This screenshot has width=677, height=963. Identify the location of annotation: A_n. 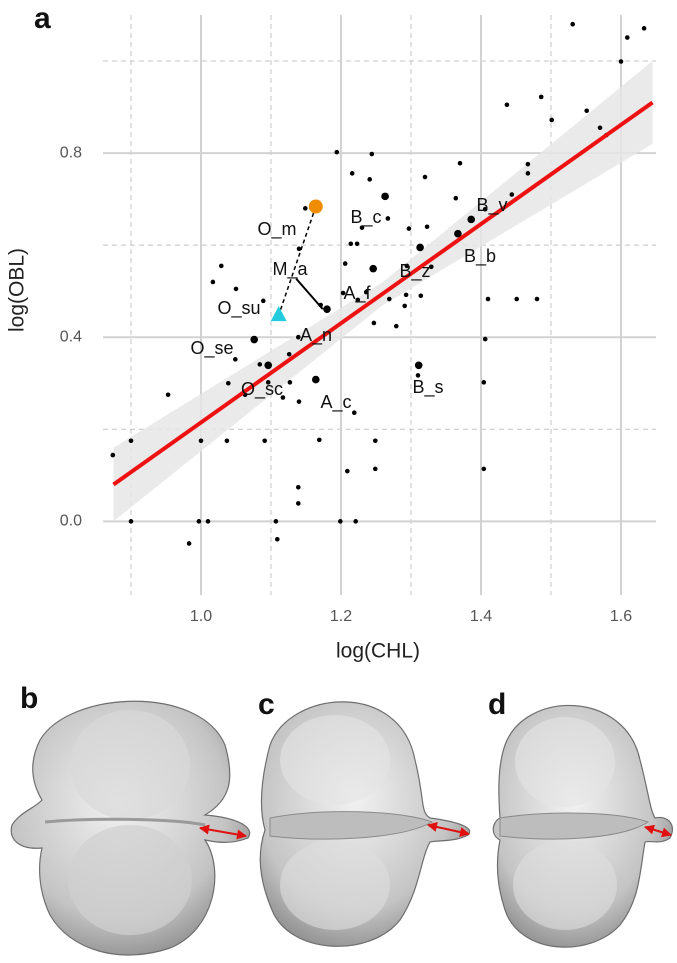
(316, 335).